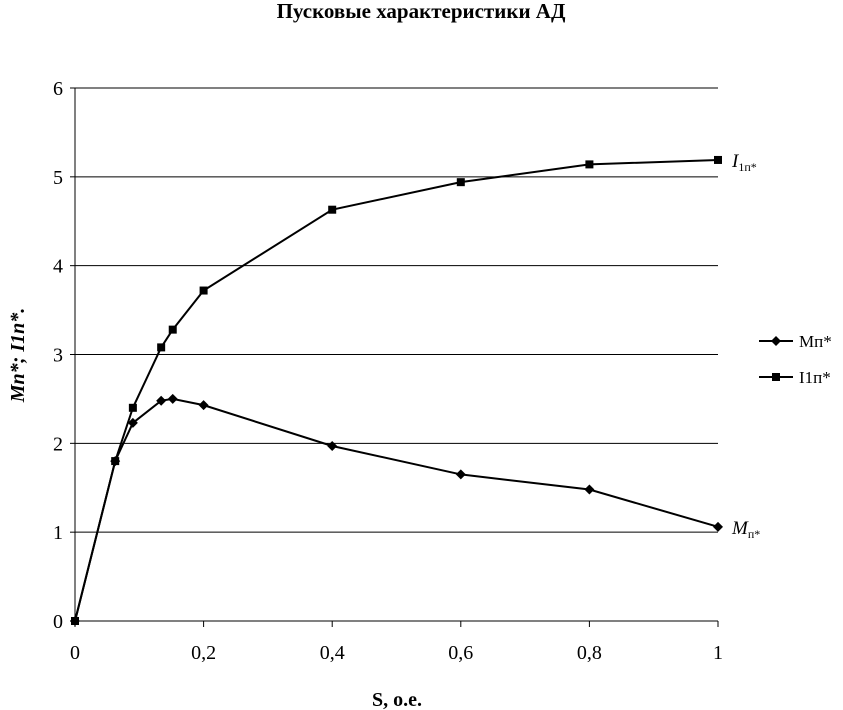  What do you see at coordinates (718, 653) in the screenshot?
I see `x-tick-label: 1` at bounding box center [718, 653].